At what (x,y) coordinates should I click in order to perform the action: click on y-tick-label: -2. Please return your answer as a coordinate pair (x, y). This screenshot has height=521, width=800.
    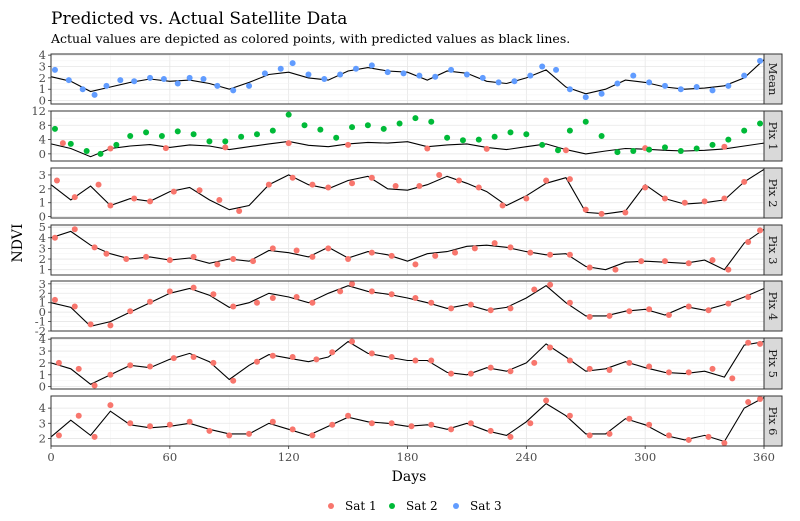
    Looking at the image, I should click on (40, 331).